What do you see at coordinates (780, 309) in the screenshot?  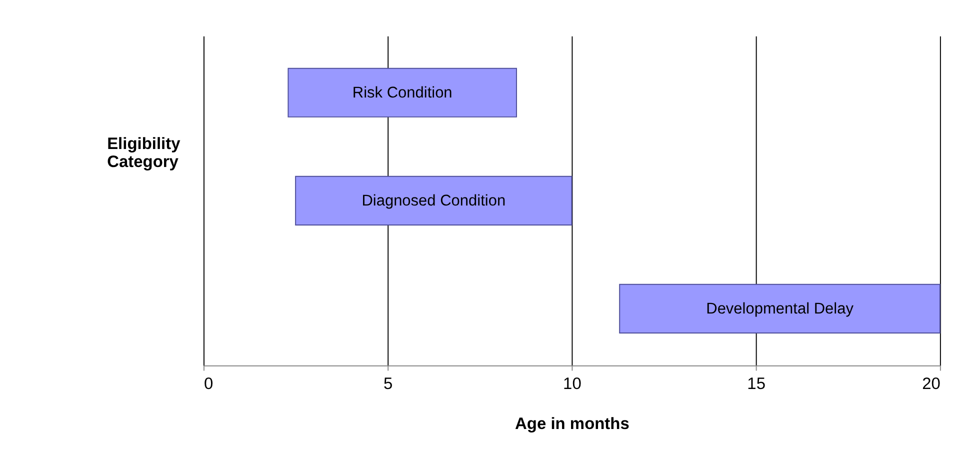 I see `y-tick-label: Developmental Delay` at bounding box center [780, 309].